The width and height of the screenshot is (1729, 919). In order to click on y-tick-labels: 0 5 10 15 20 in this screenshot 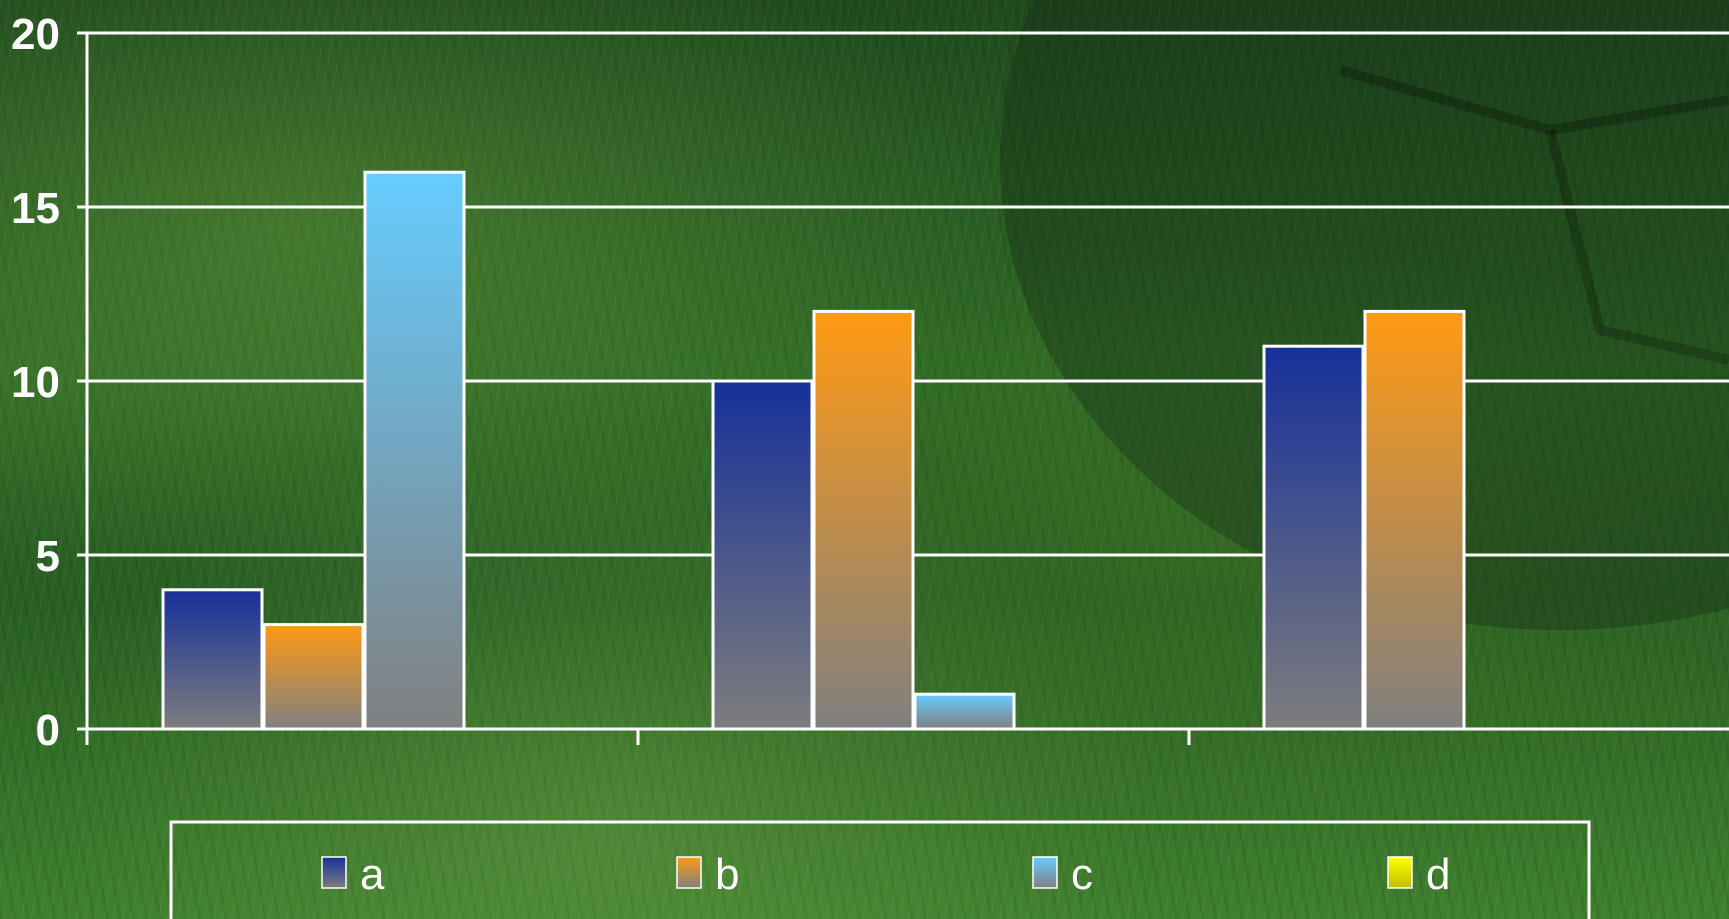, I will do `click(35, 382)`.